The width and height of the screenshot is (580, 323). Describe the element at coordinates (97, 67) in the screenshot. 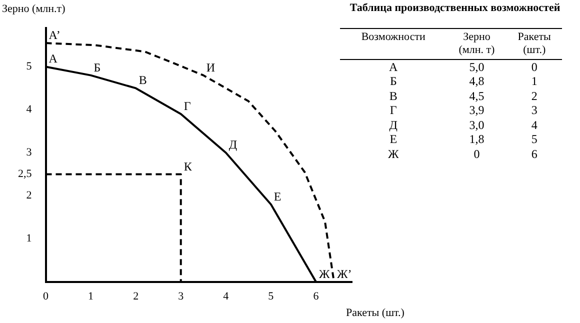

I see `annotation: Б` at that location.